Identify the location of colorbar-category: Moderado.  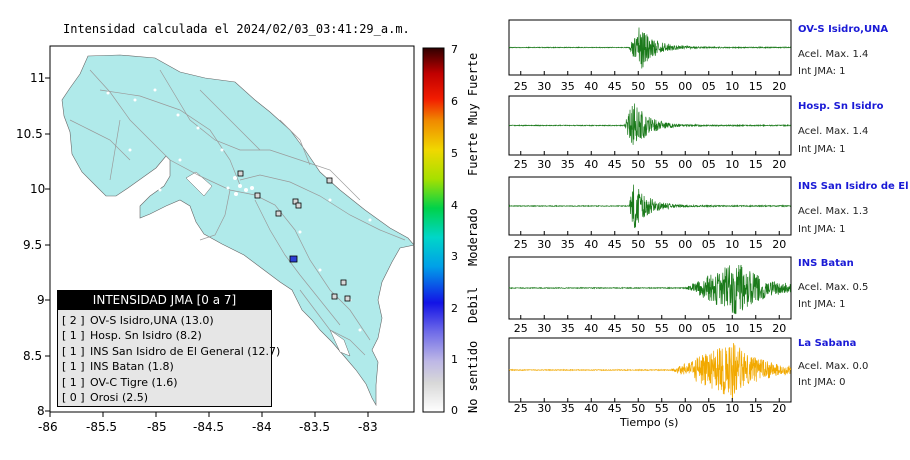
(473, 237).